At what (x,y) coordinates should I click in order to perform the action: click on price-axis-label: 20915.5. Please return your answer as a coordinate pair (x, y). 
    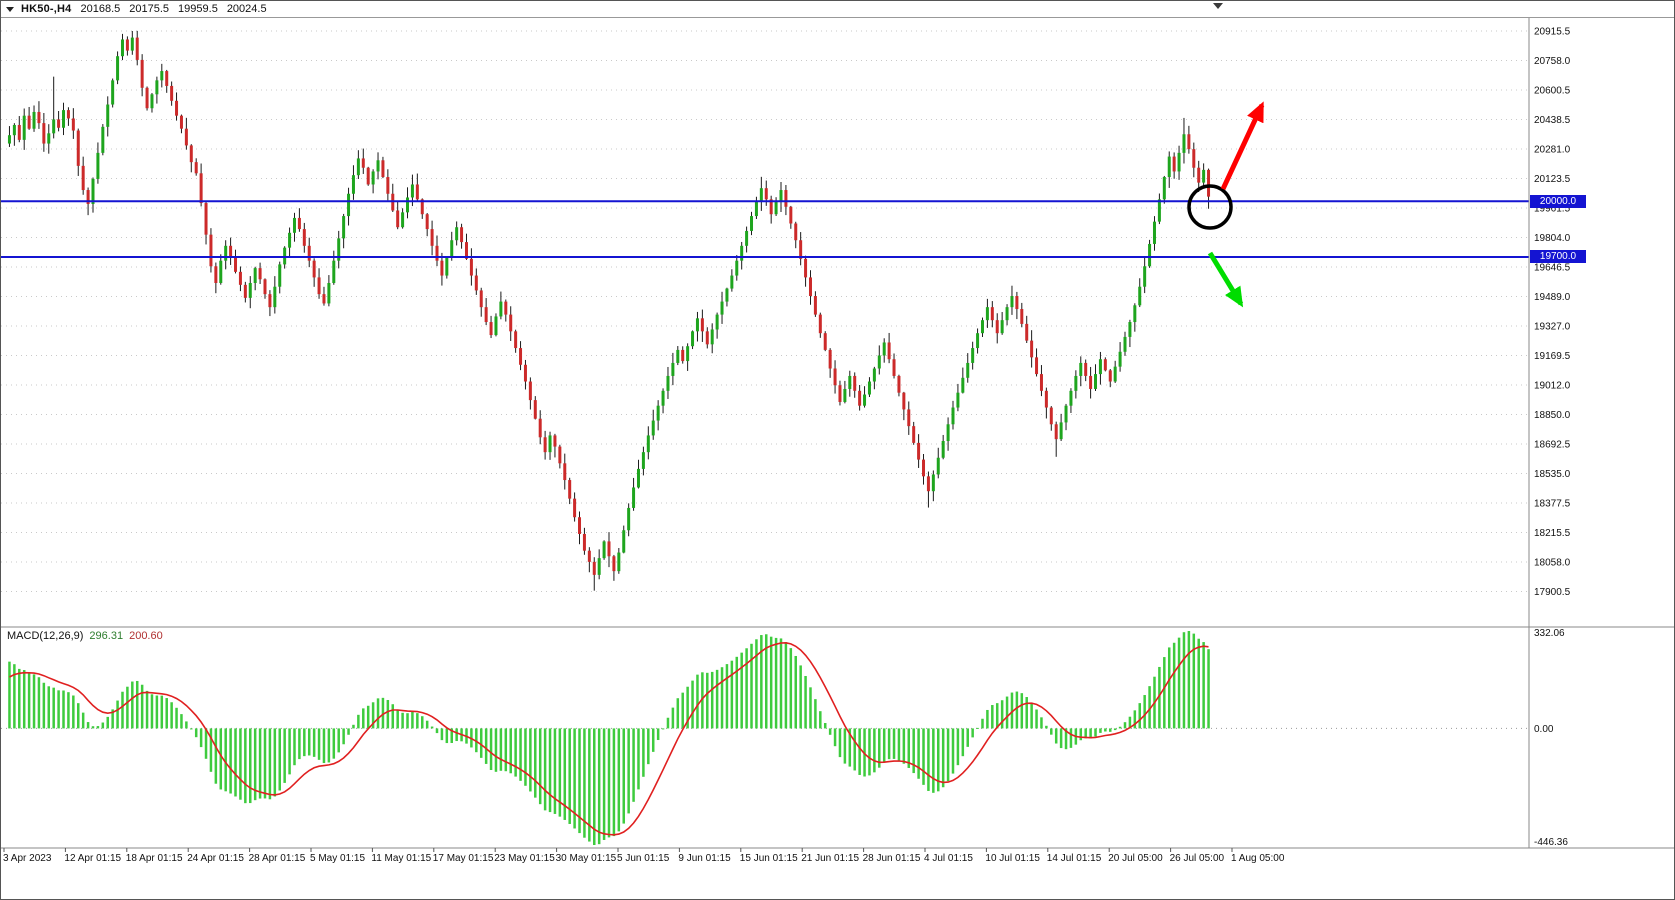
    Looking at the image, I should click on (1552, 32).